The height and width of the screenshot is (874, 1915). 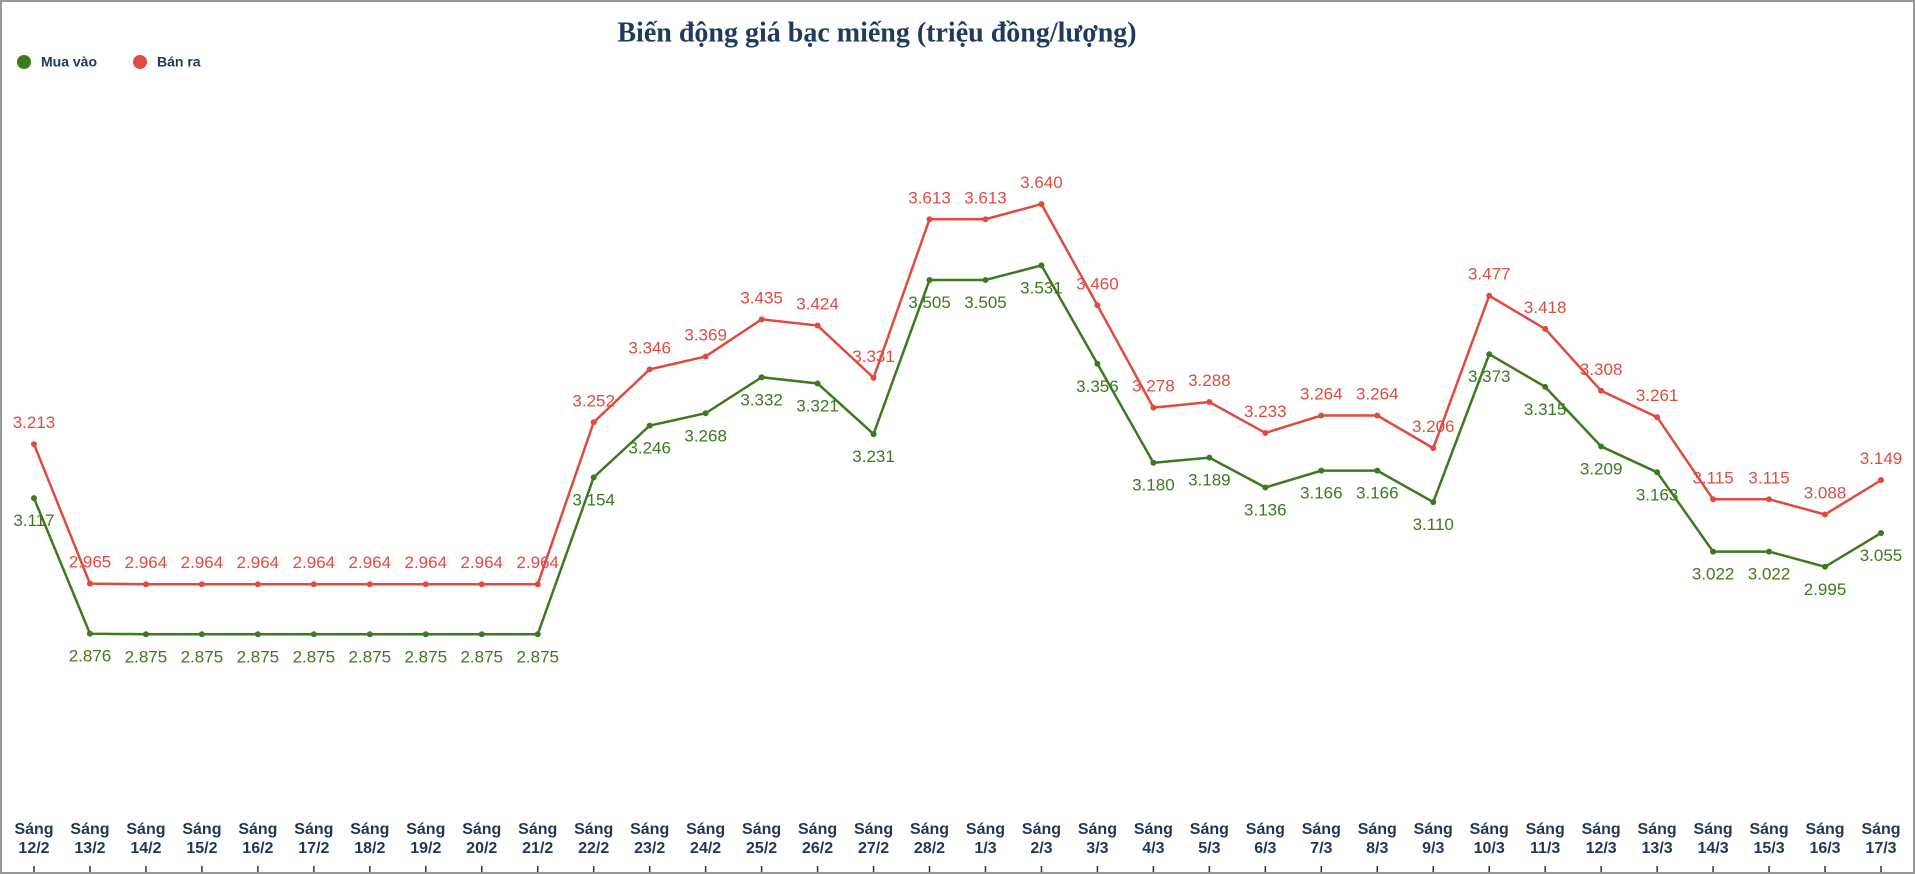 I want to click on data-label: 3.088, so click(x=1825, y=492).